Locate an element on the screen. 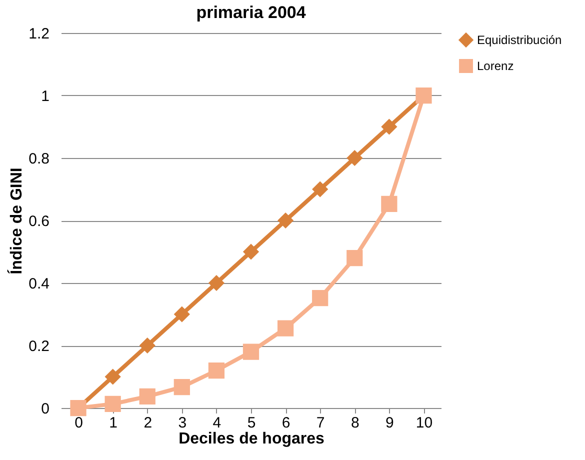 The height and width of the screenshot is (460, 585). legend-label: Lorenz is located at coordinates (495, 66).